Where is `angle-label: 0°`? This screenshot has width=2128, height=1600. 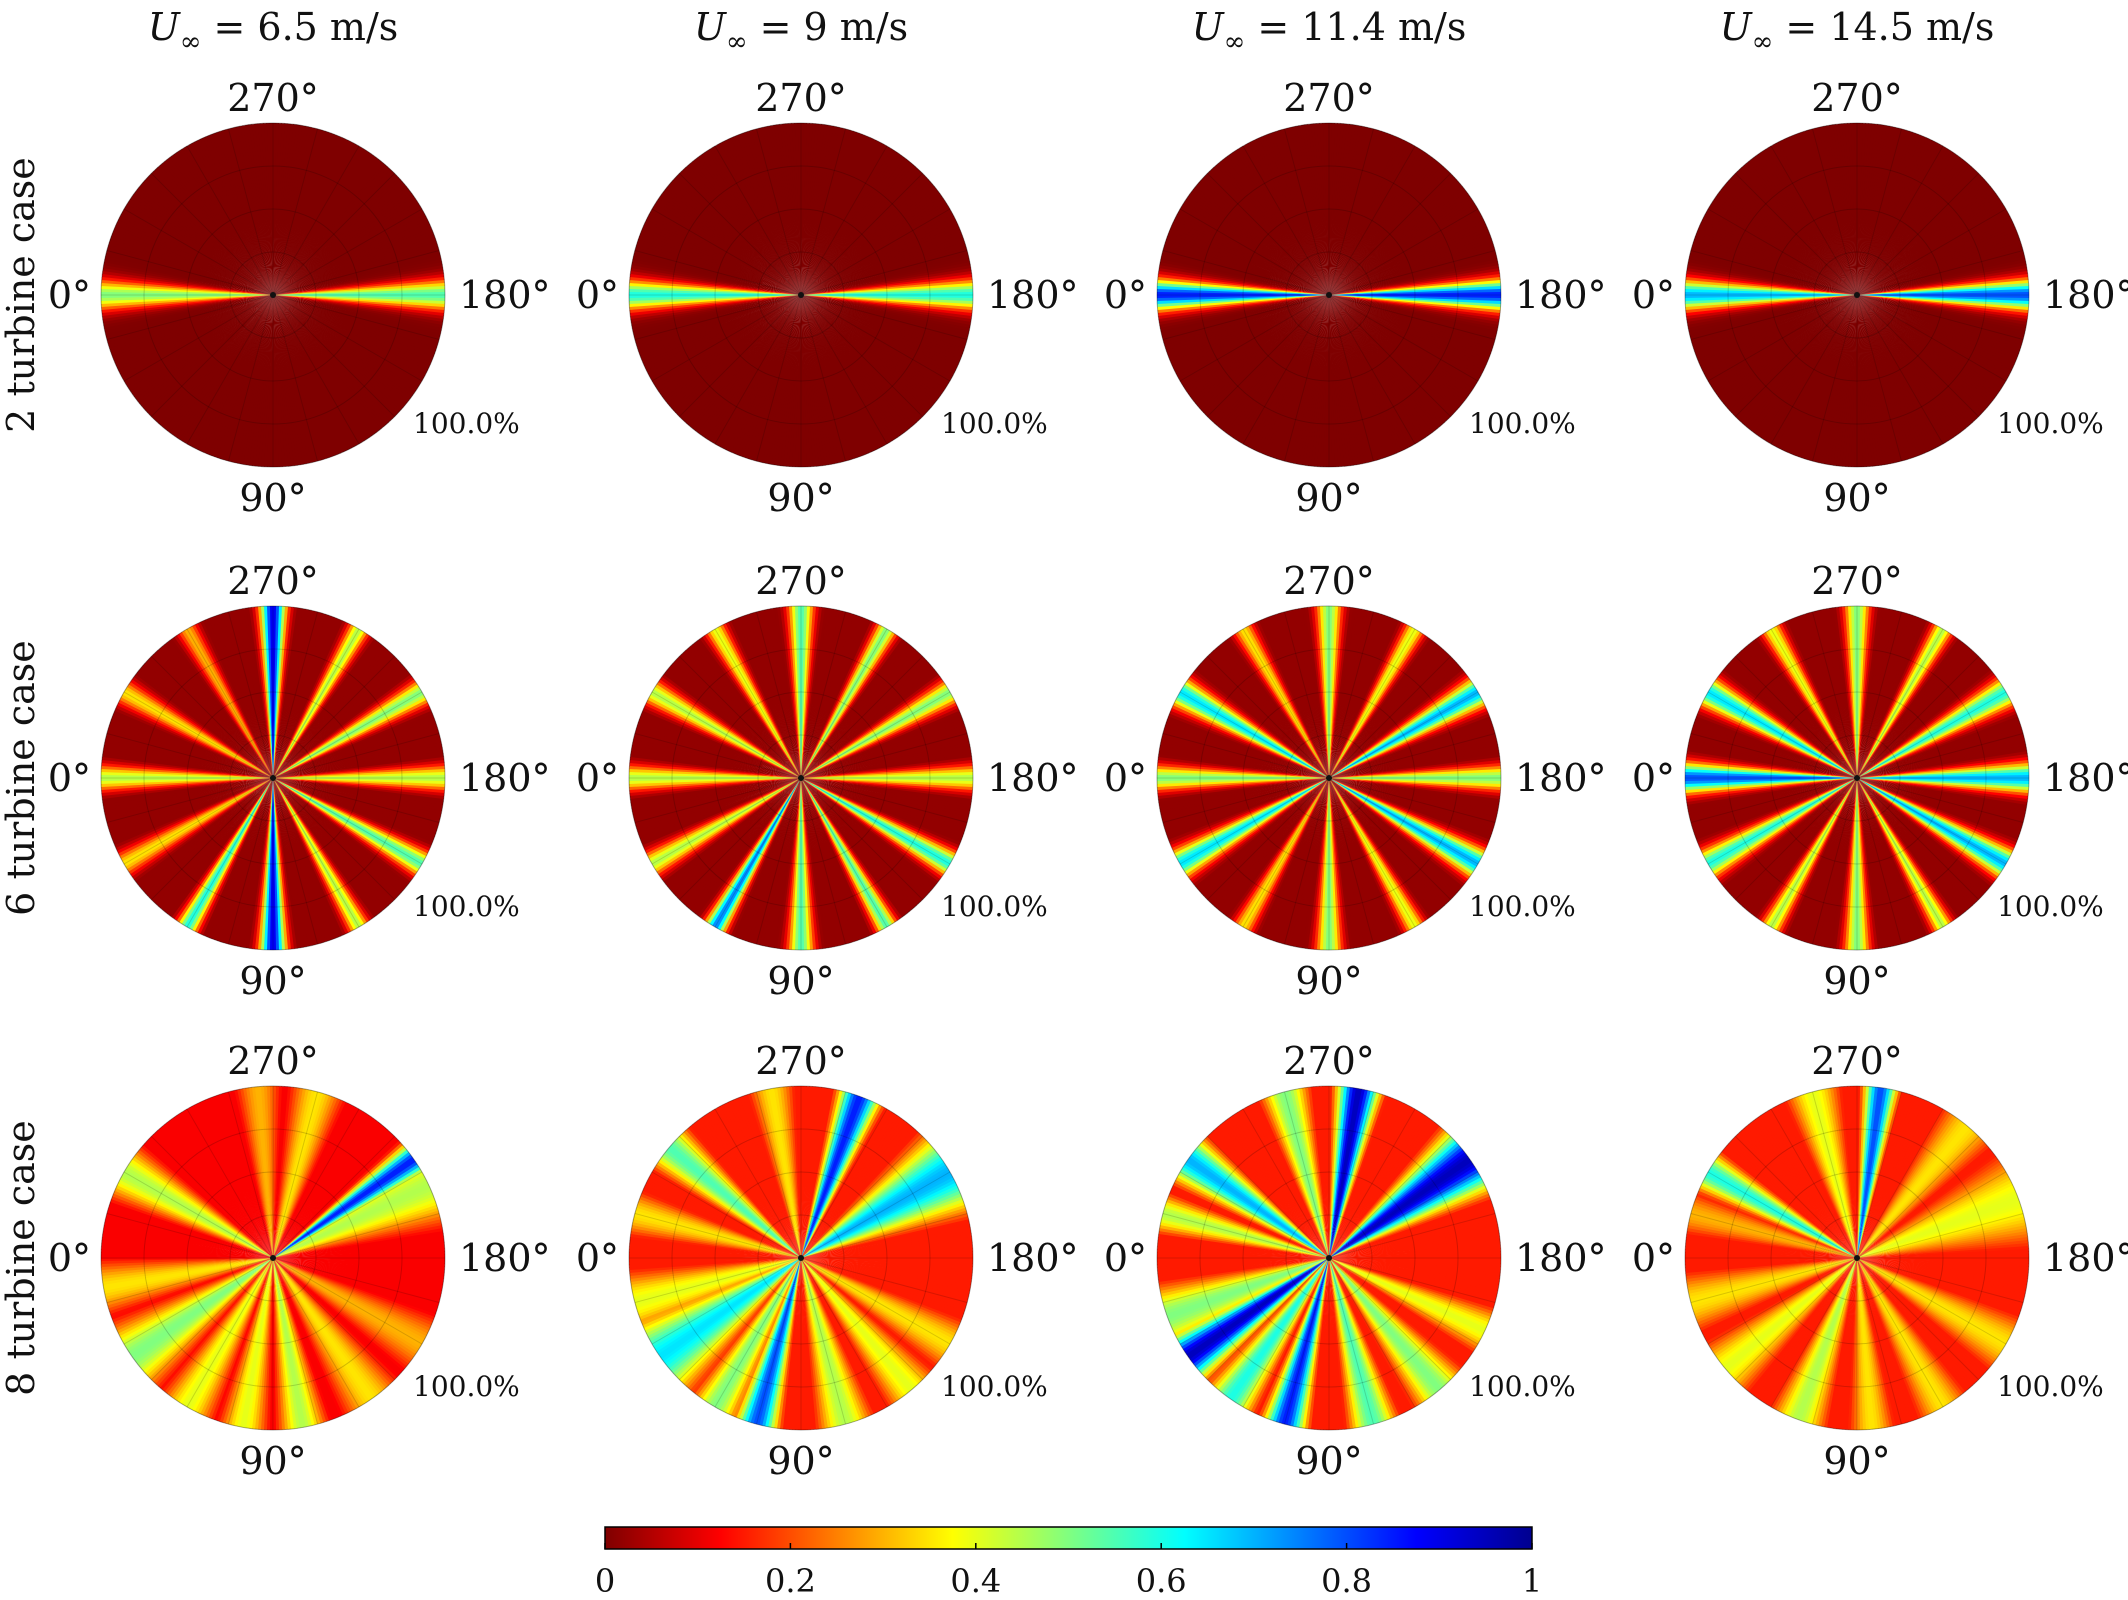 angle-label: 0° is located at coordinates (1653, 295).